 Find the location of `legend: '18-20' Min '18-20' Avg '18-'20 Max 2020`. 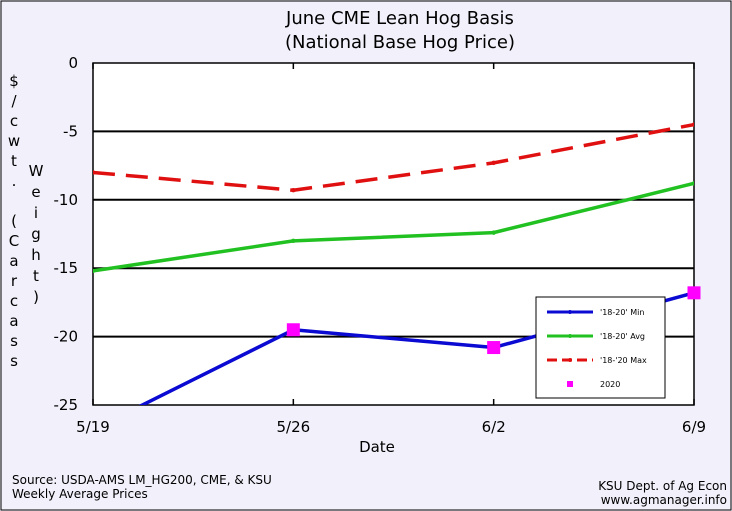

legend: '18-20' Min '18-20' Avg '18-'20 Max 2020 is located at coordinates (600, 347).